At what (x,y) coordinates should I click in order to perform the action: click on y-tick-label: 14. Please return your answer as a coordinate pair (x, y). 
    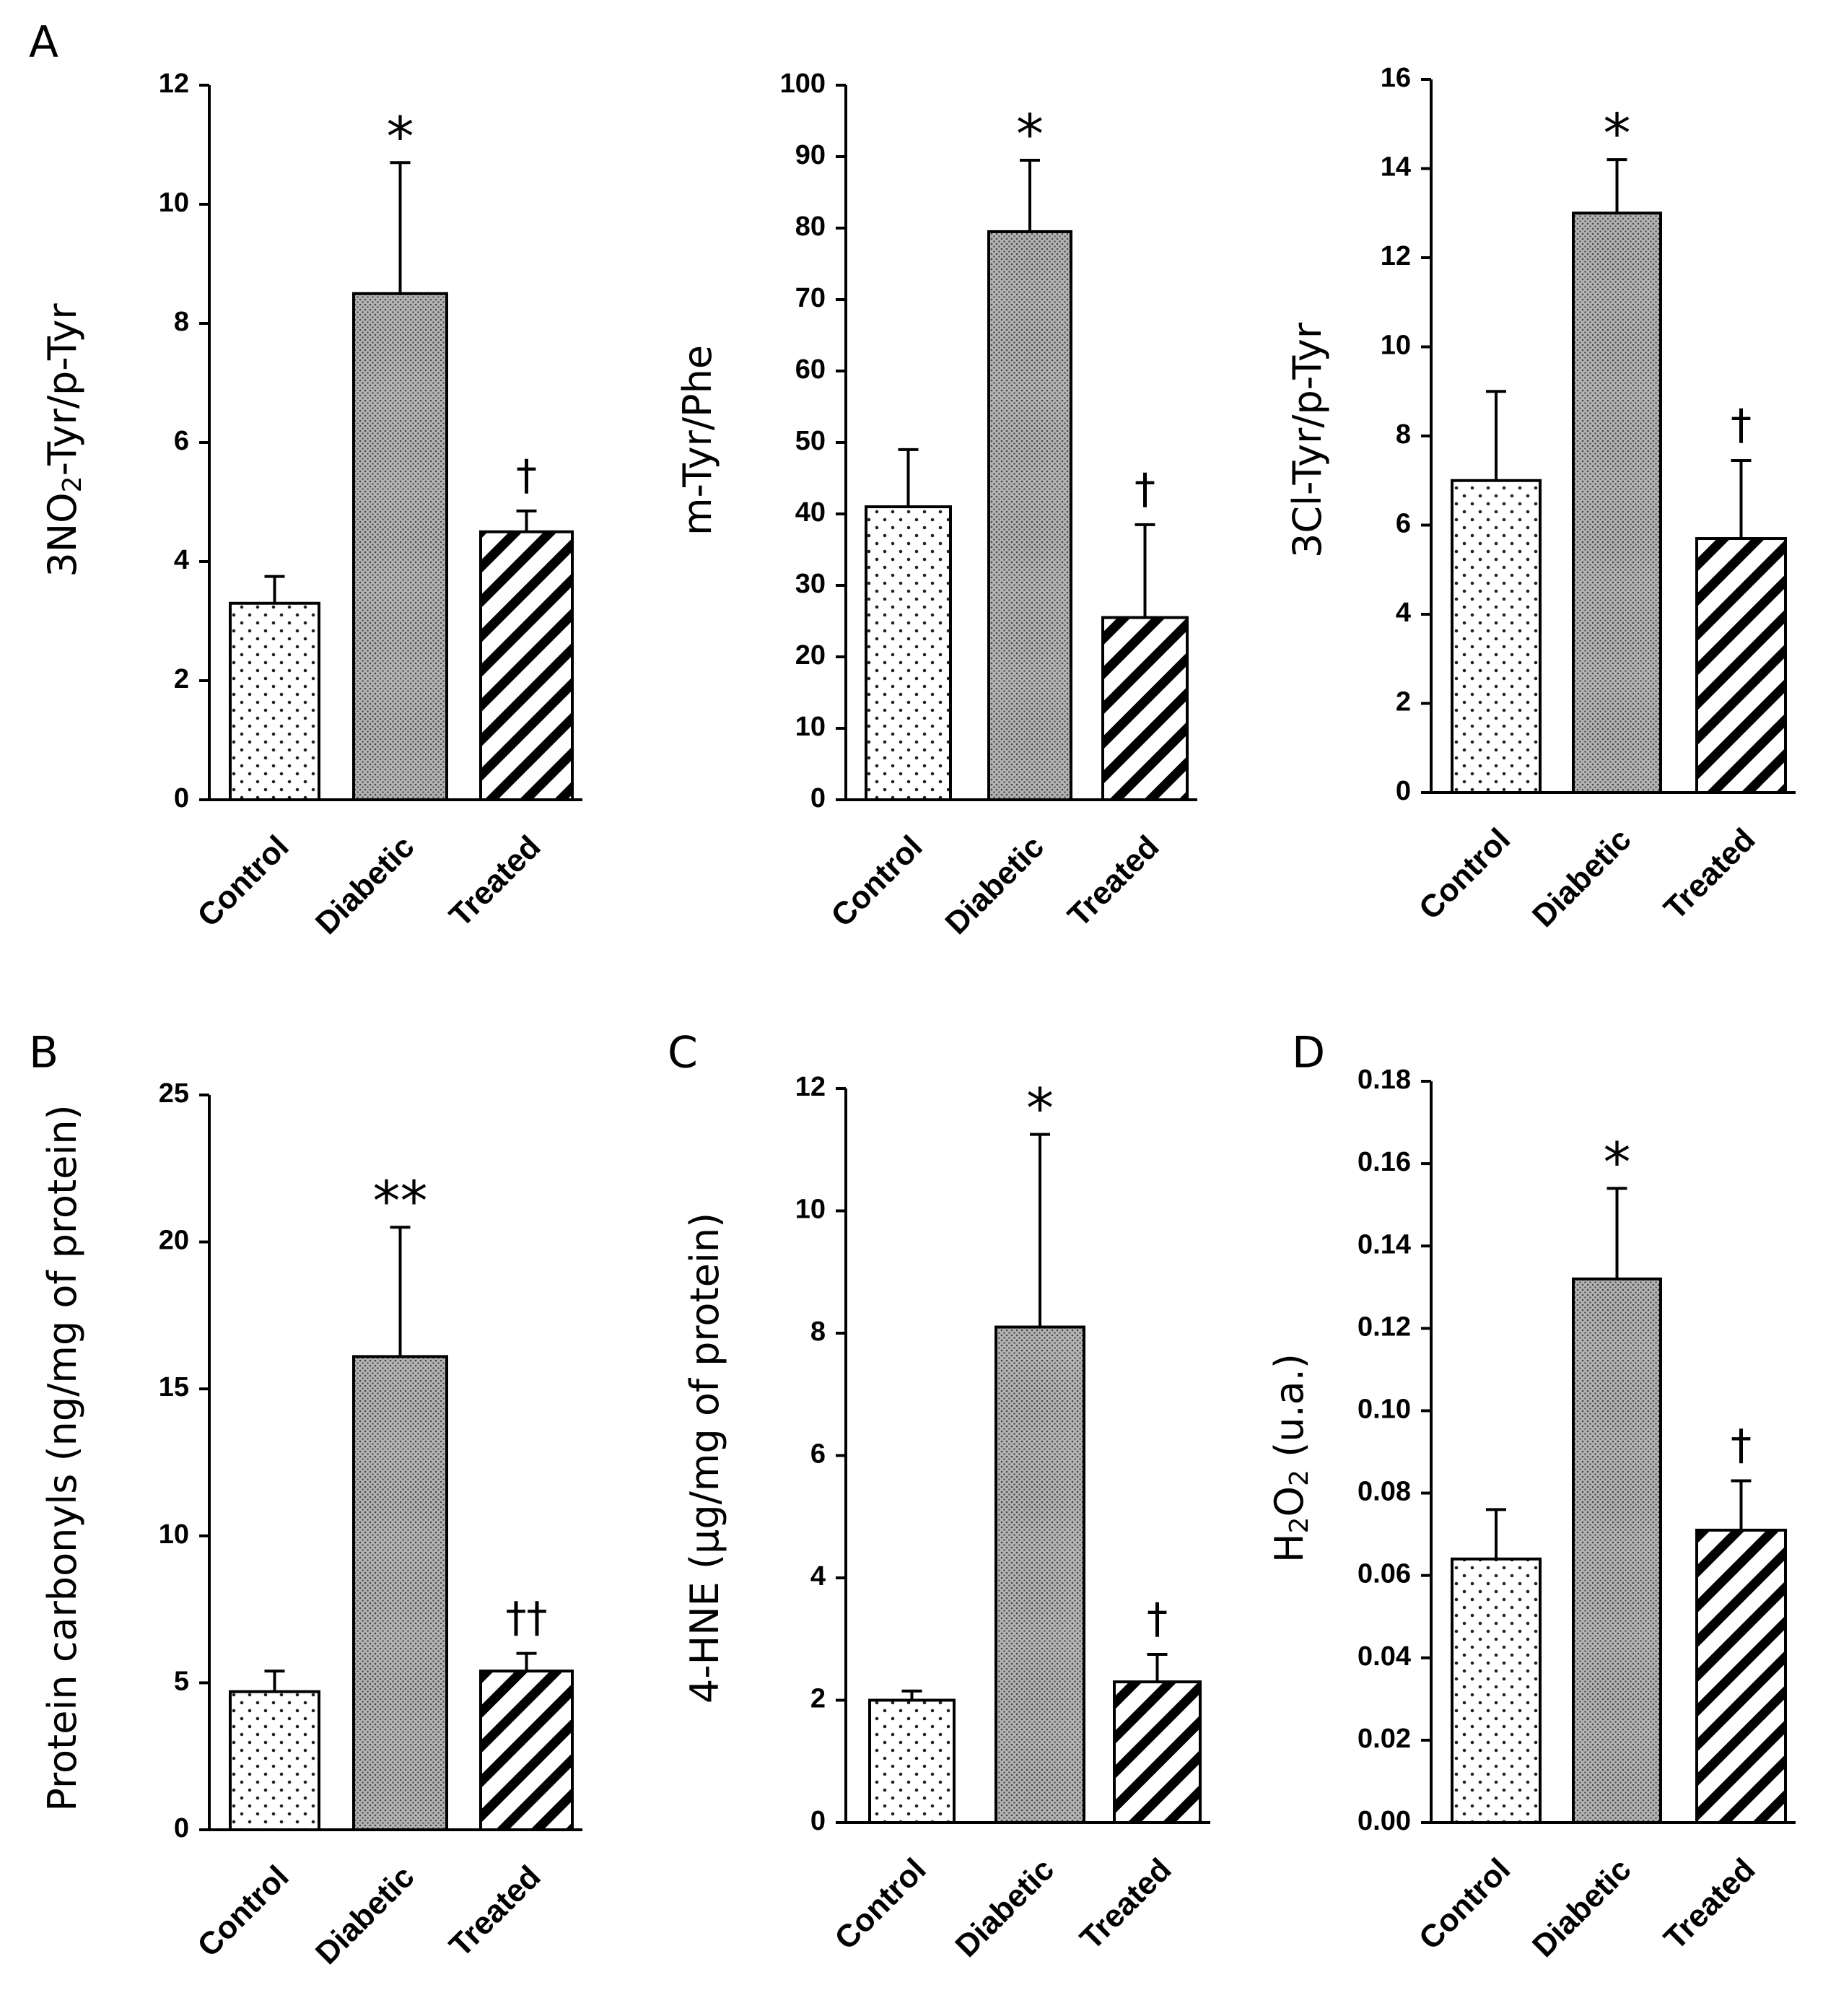
    Looking at the image, I should click on (1396, 167).